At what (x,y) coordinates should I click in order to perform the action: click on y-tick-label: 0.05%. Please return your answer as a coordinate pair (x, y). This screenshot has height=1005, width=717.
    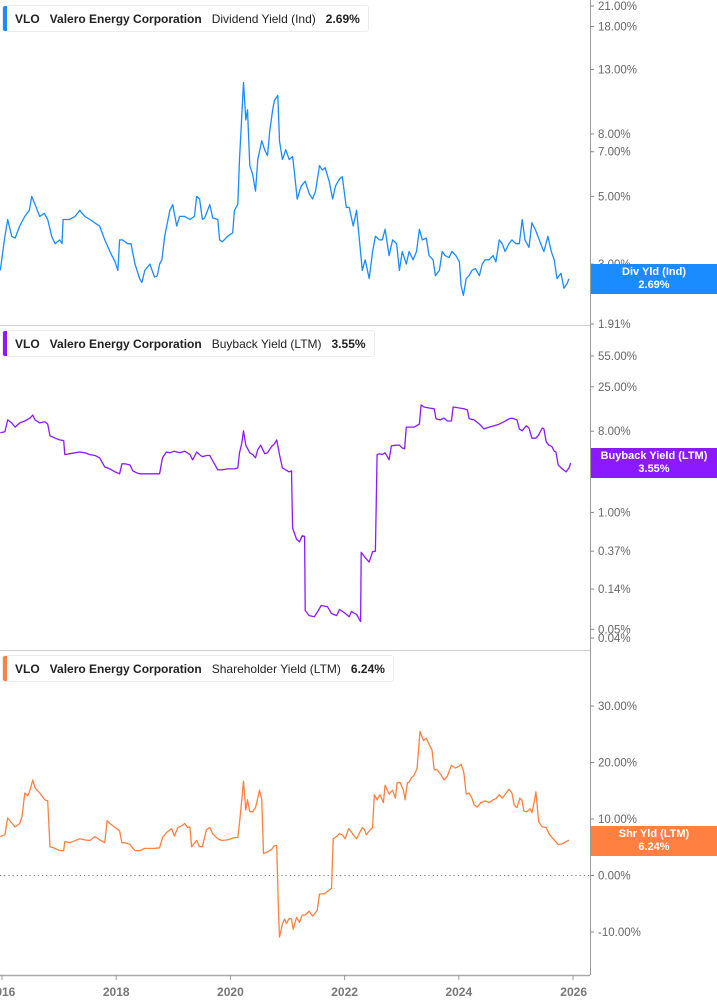
    Looking at the image, I should click on (614, 630).